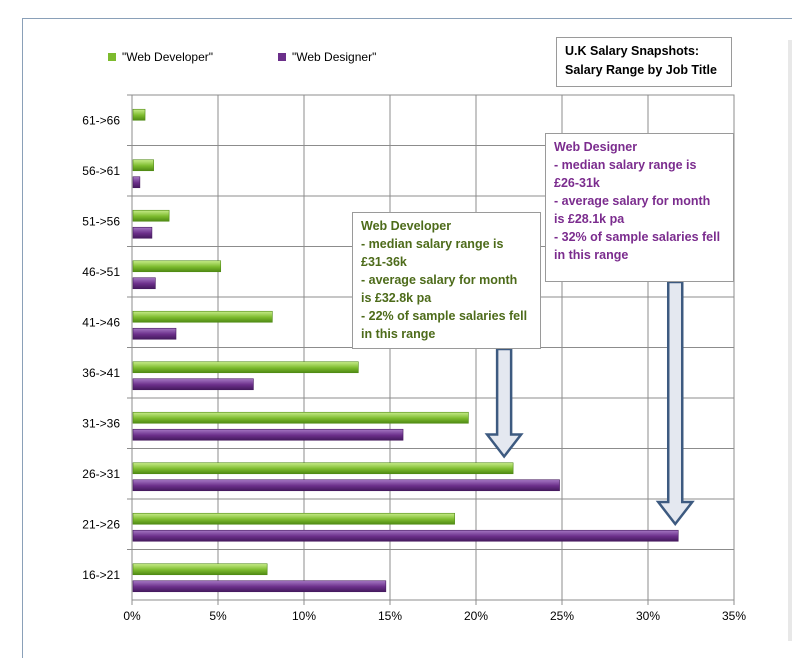 This screenshot has width=792, height=658. I want to click on y-tick-label: 21->26, so click(101, 524).